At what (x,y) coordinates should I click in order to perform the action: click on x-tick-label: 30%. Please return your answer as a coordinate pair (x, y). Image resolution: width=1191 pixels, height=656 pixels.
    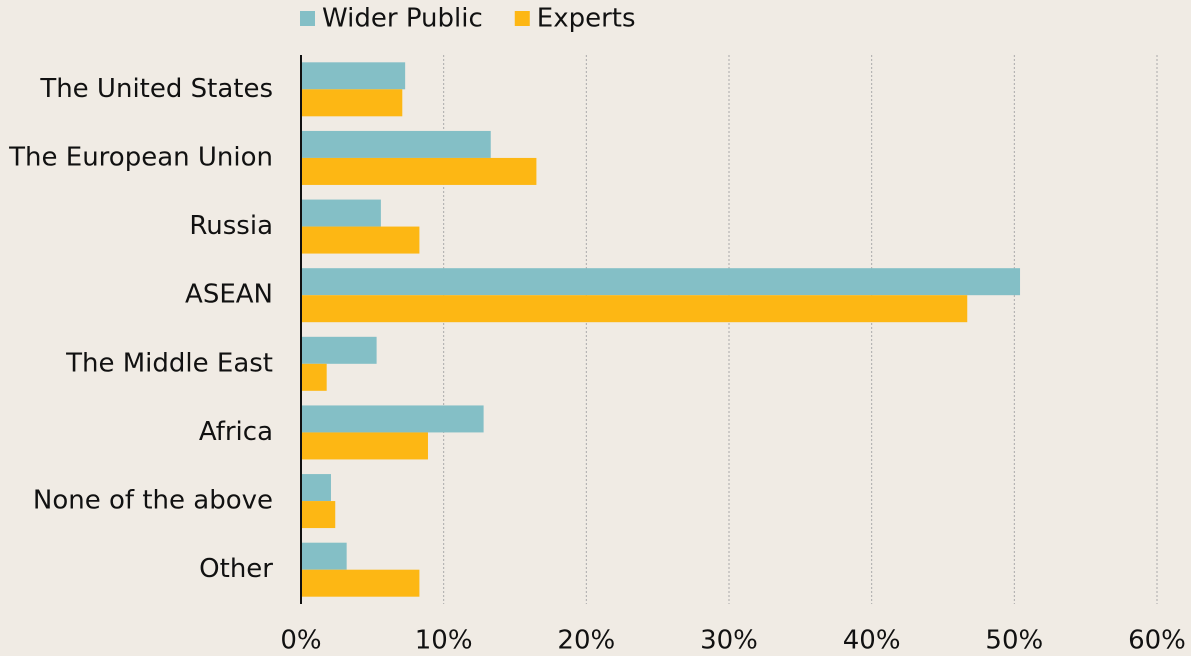
    Looking at the image, I should click on (729, 641).